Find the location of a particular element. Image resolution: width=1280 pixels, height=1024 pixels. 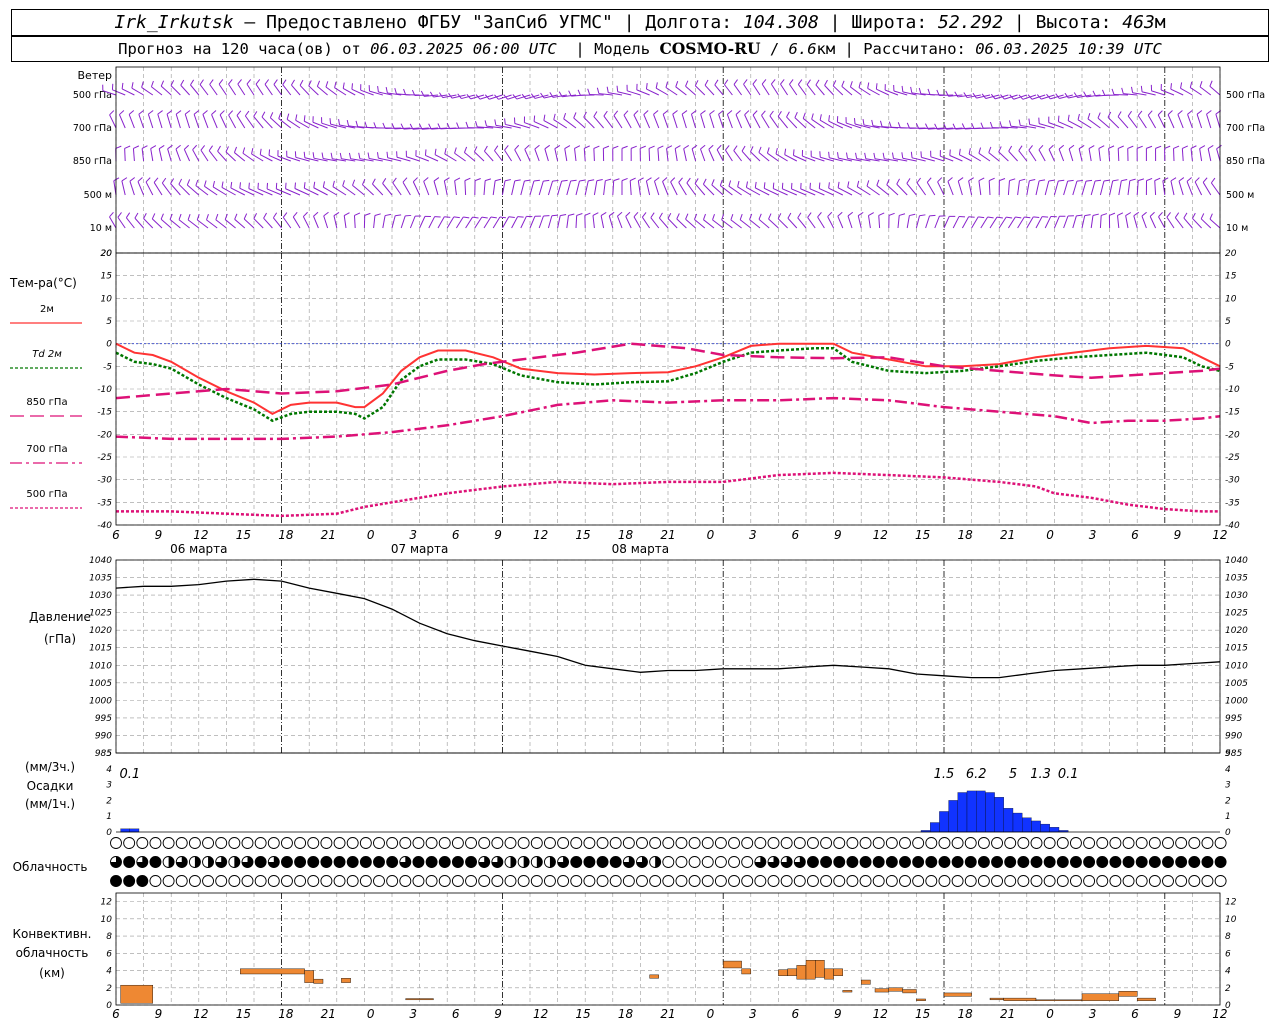

wind-level-left: 850 гПа is located at coordinates (92, 161).